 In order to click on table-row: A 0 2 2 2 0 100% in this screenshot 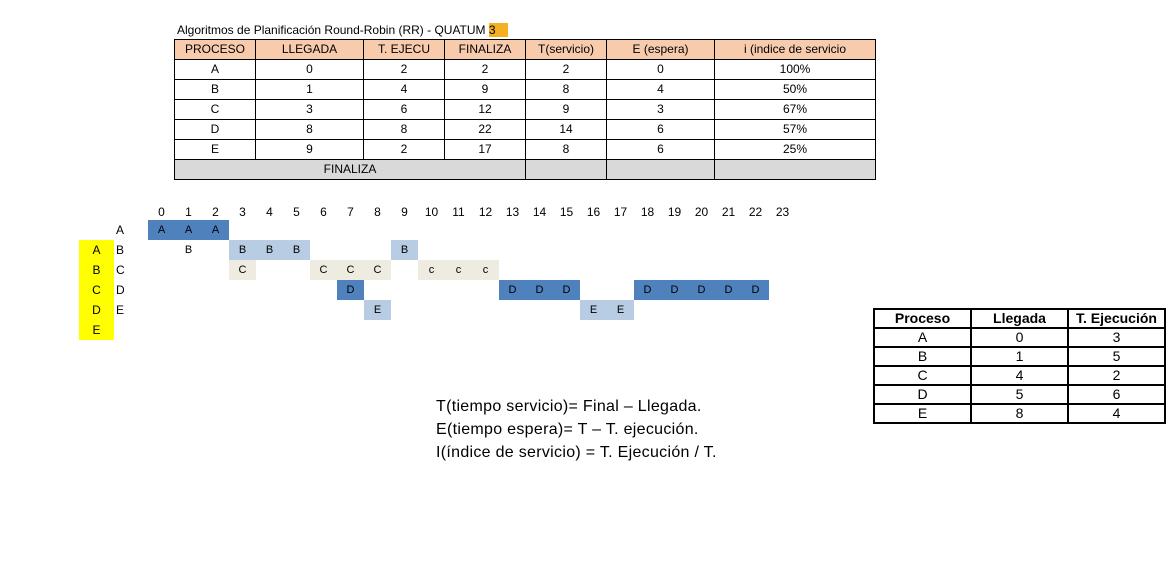, I will do `click(525, 69)`.